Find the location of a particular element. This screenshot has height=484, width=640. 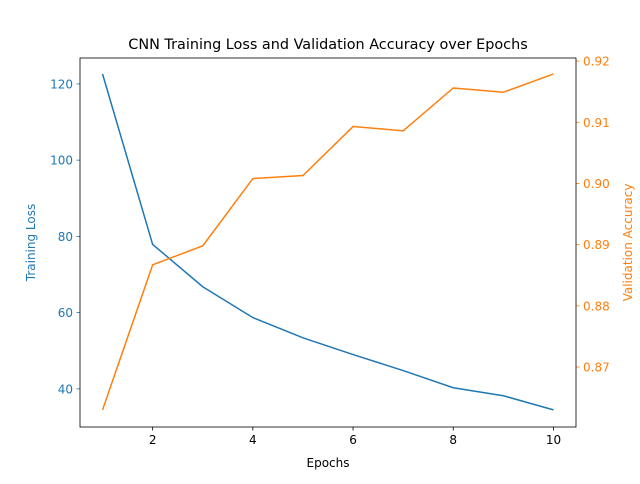

left-y-tick-label: 60 is located at coordinates (65, 313).